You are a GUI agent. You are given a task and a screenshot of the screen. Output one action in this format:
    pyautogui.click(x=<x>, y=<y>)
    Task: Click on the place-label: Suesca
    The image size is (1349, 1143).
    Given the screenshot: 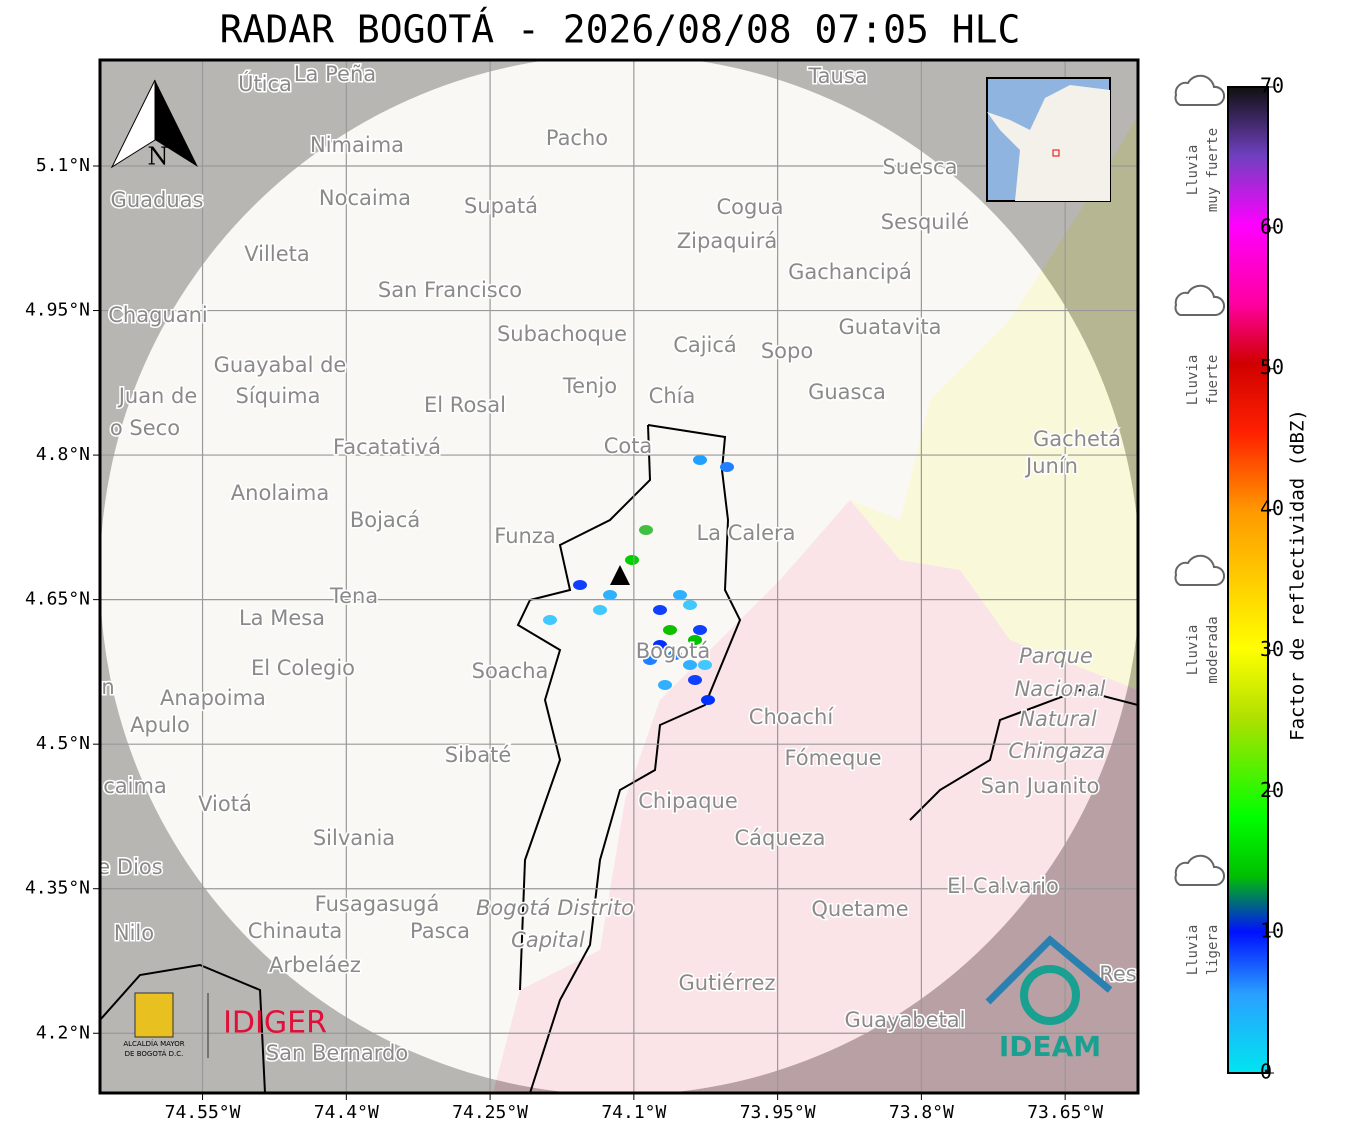 What is the action you would take?
    pyautogui.click(x=920, y=167)
    